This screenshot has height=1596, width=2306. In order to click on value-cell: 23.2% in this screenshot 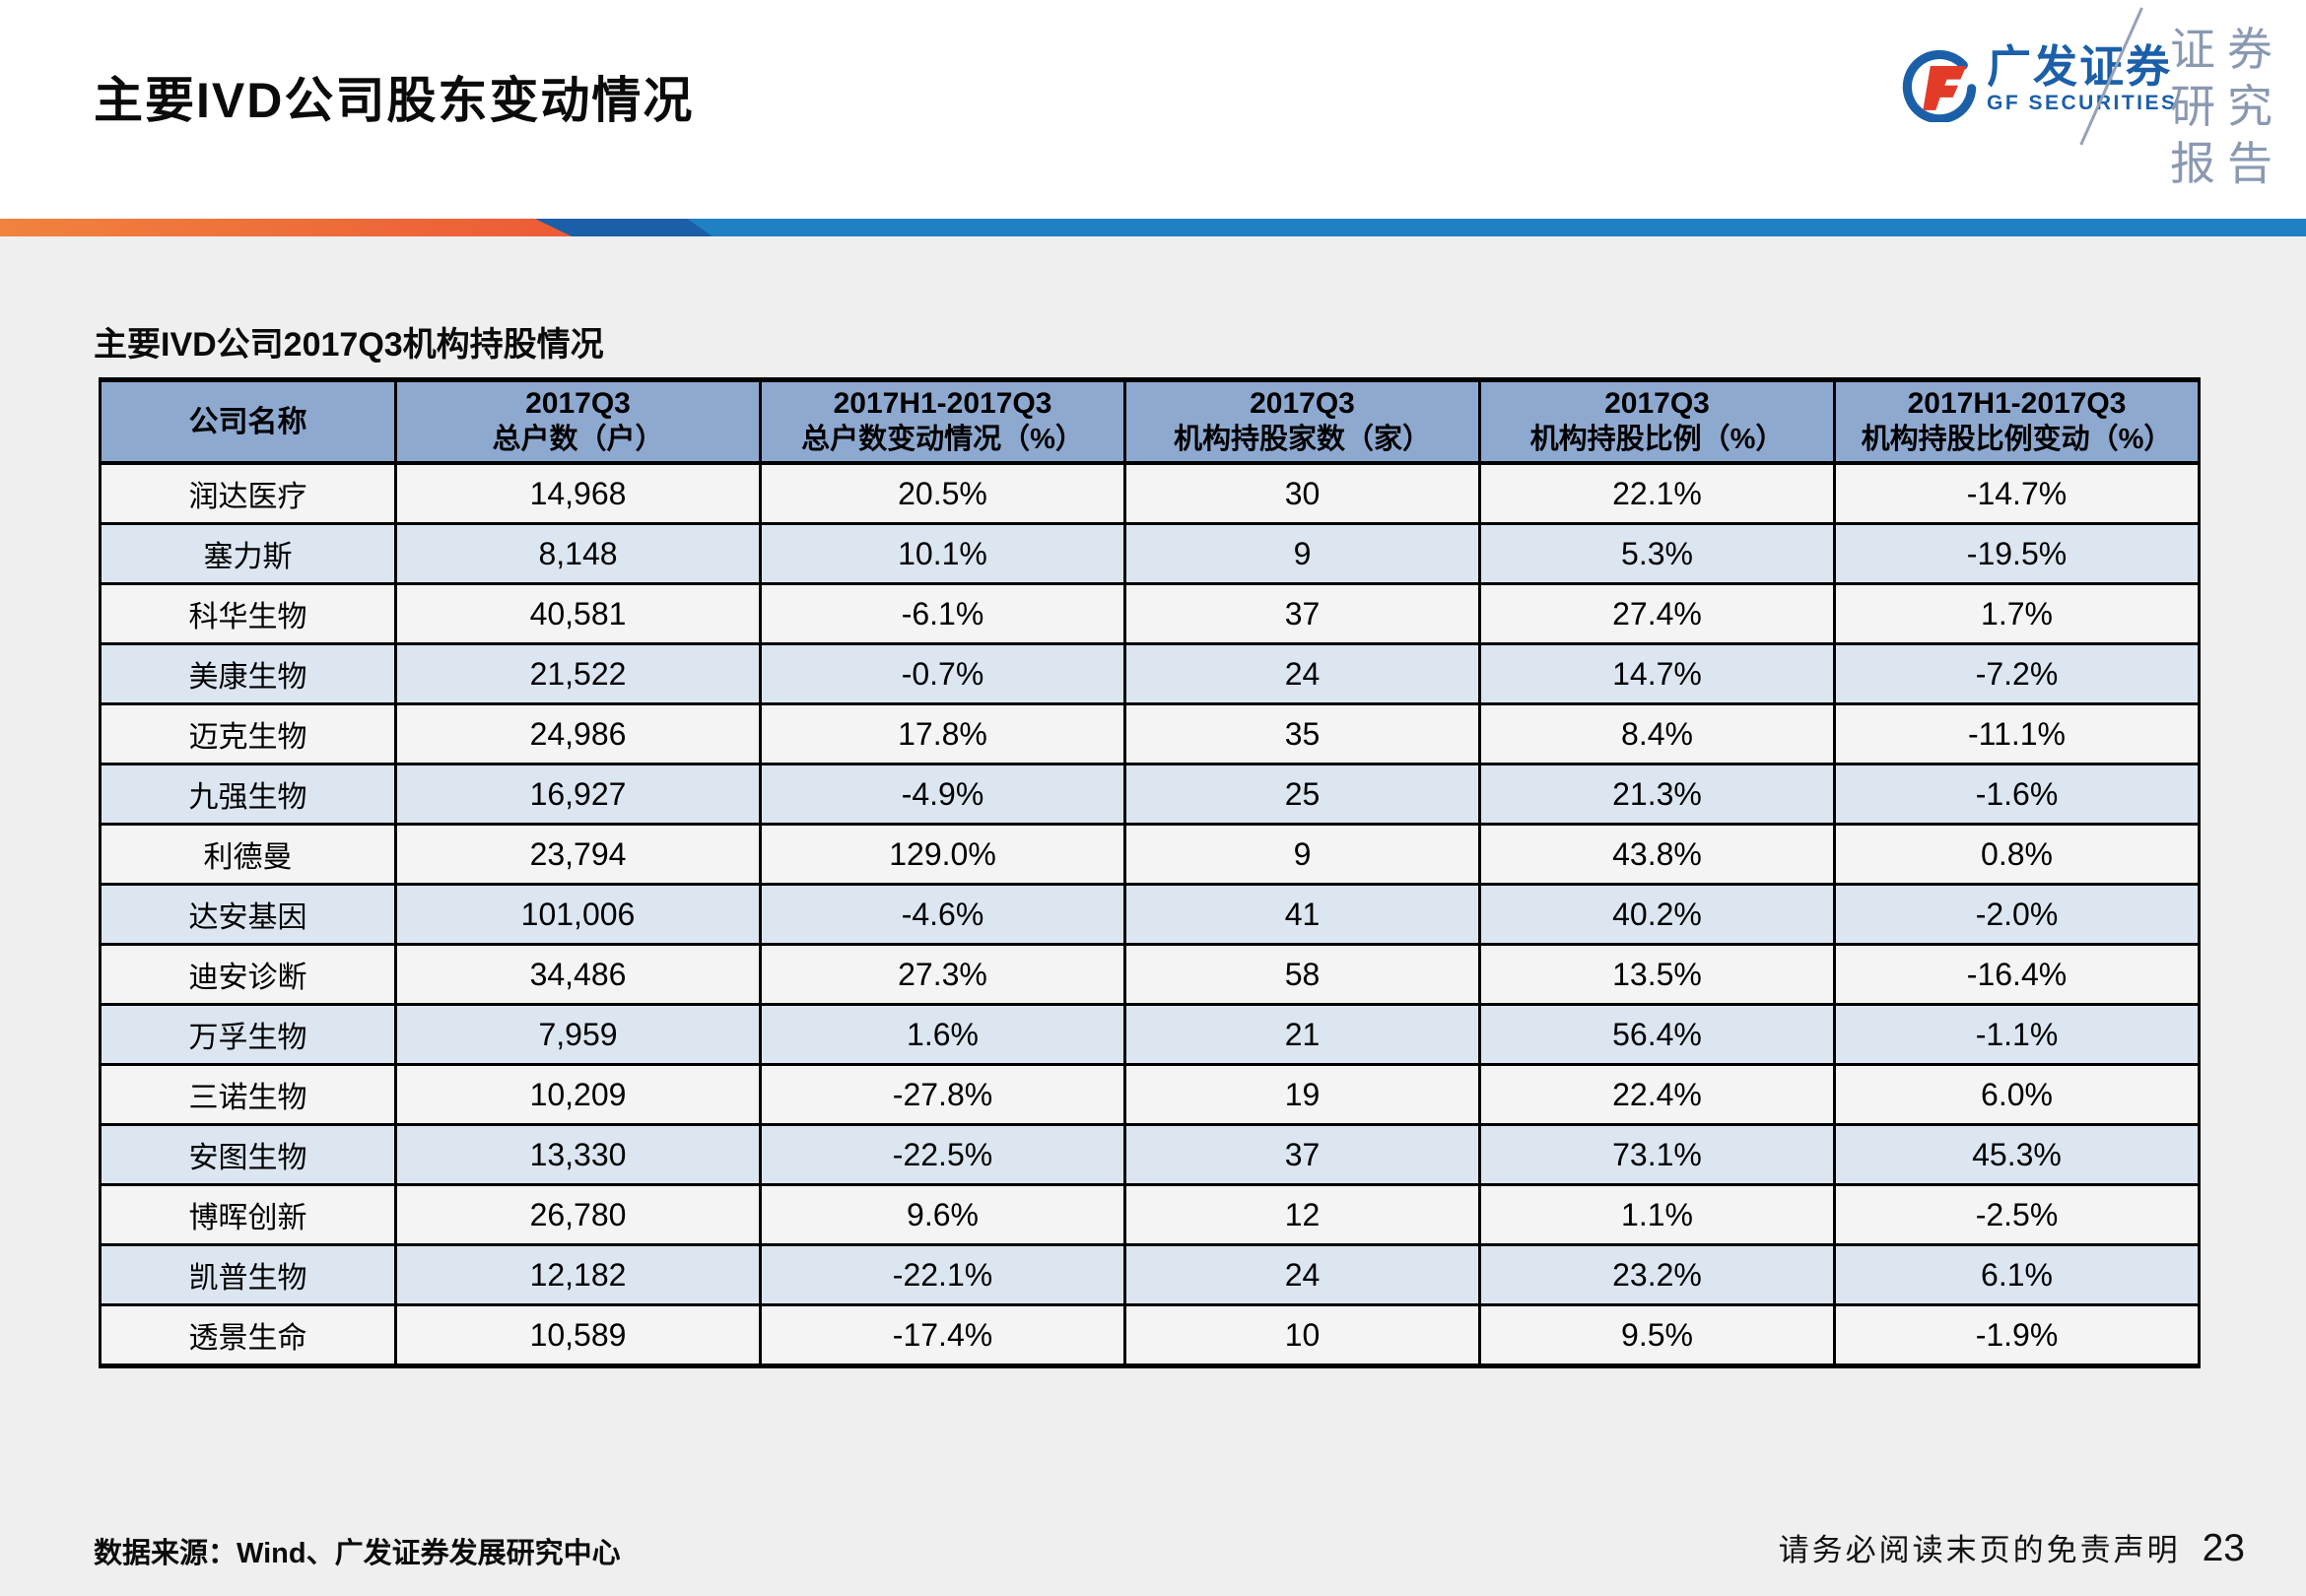, I will do `click(1657, 1274)`.